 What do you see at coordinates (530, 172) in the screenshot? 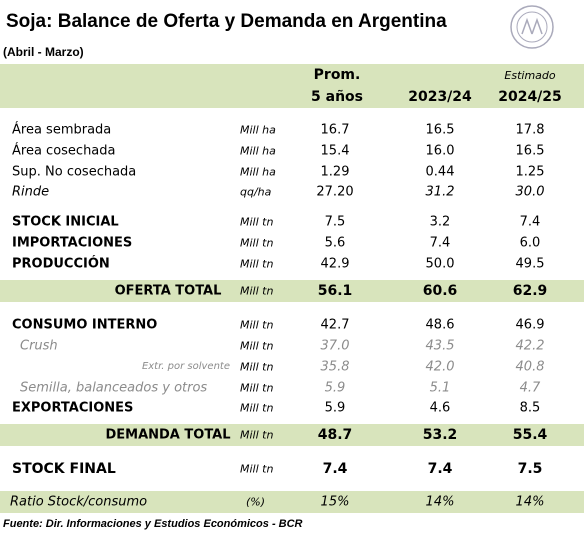
I see `cell-value: 1.25` at bounding box center [530, 172].